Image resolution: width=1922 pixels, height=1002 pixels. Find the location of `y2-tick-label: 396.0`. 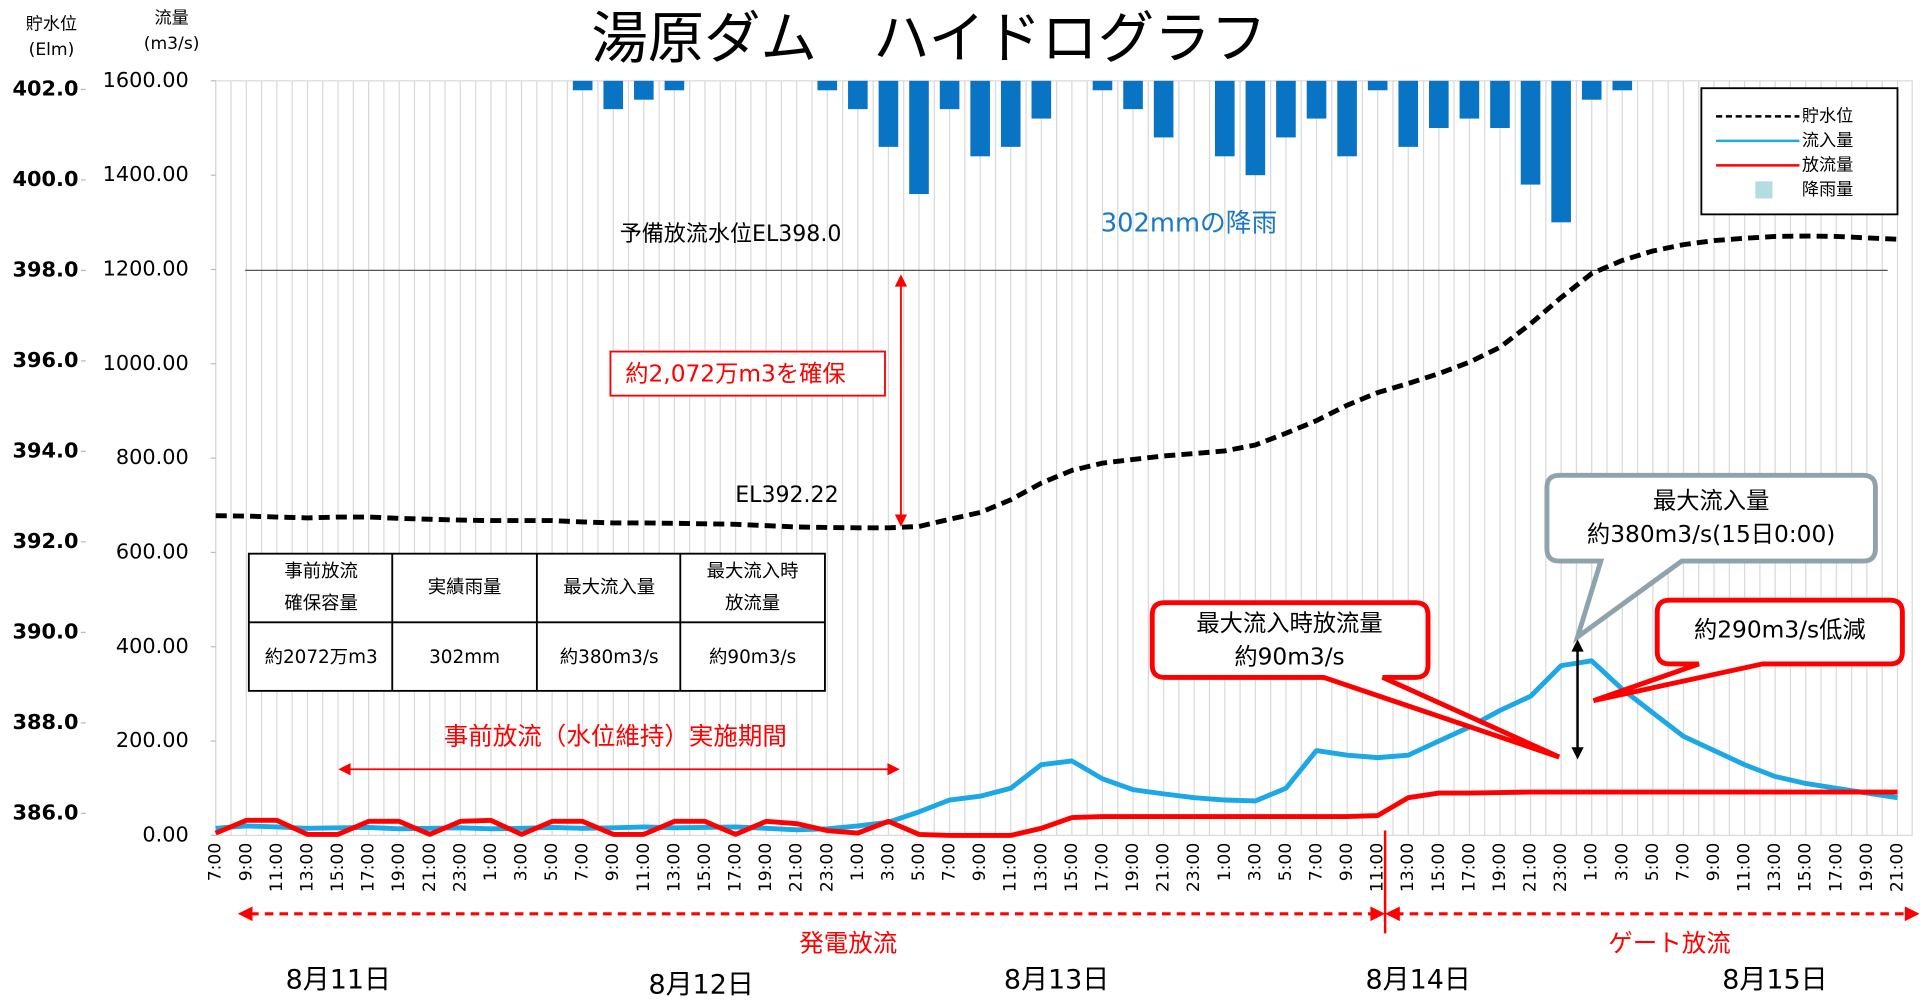

y2-tick-label: 396.0 is located at coordinates (46, 360).